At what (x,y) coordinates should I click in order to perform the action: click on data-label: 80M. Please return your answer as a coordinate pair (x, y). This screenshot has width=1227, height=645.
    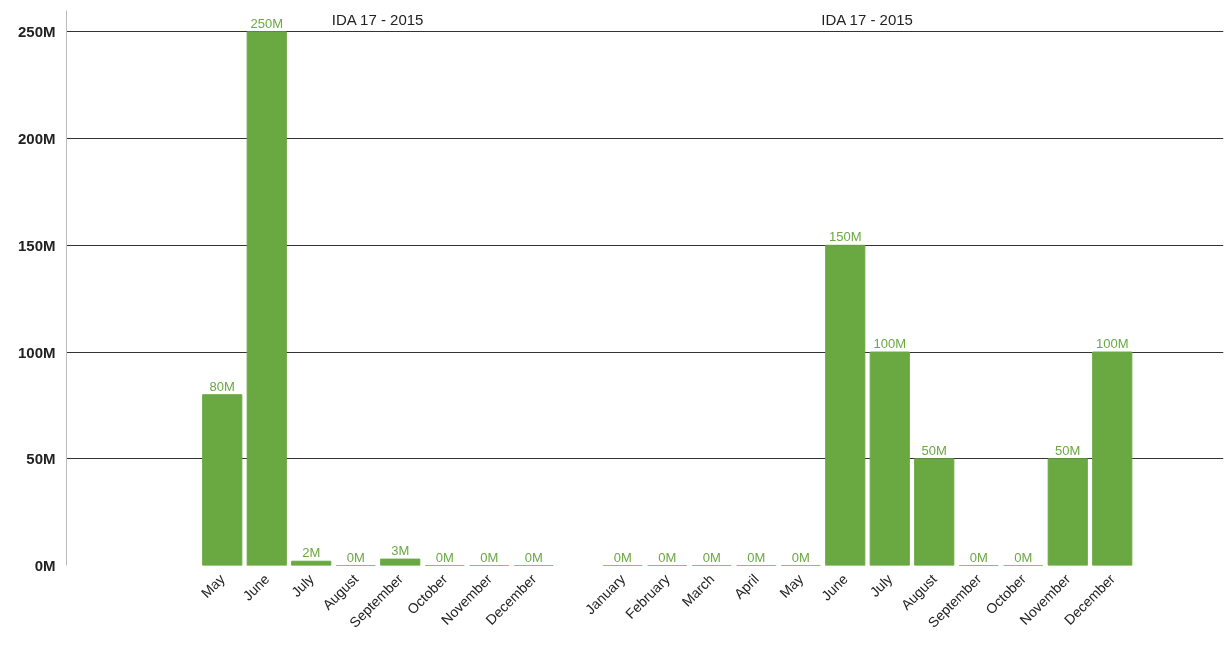
    Looking at the image, I should click on (222, 386).